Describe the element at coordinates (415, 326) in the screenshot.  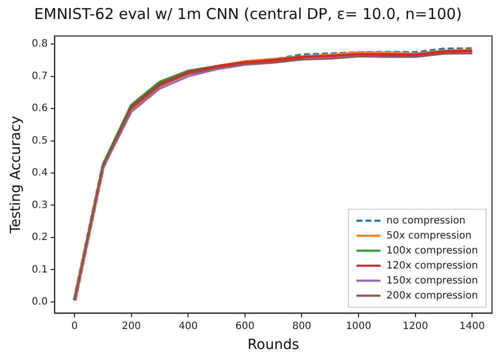
I see `x-tick-label: 1200` at that location.